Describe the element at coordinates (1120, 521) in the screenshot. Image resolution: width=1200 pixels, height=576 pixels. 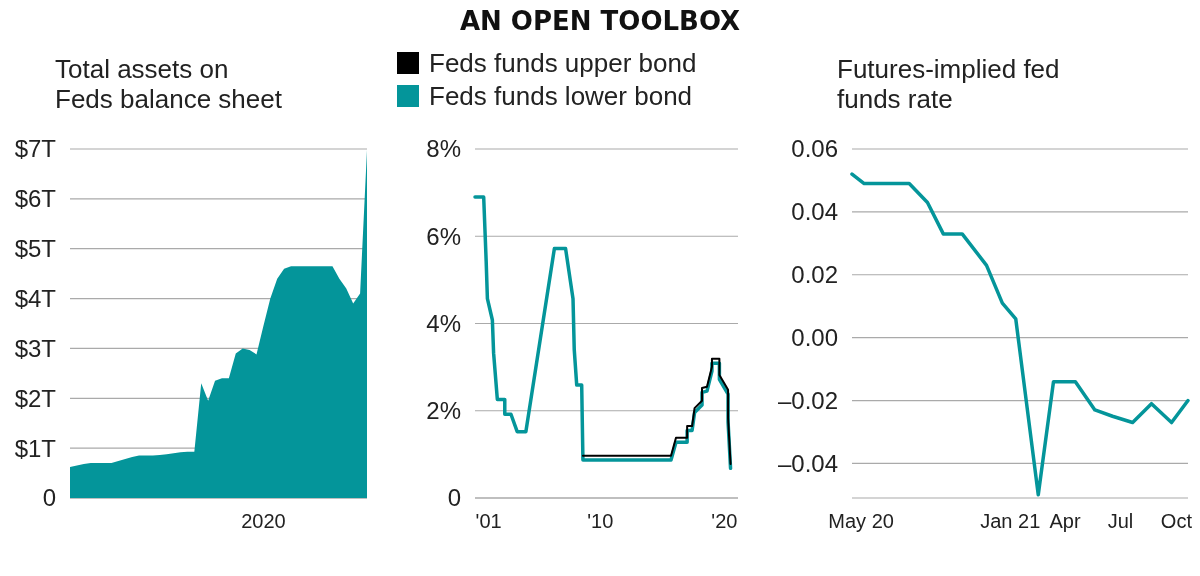
I see `x-tick-label: Jul` at that location.